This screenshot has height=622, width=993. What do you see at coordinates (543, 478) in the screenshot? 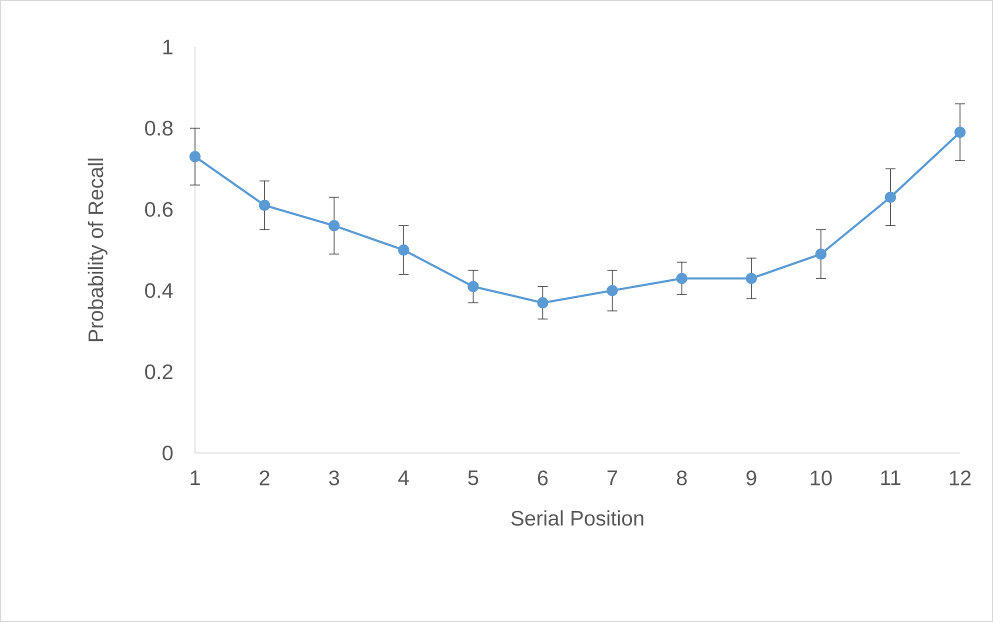
I see `x-tick-label: 6` at bounding box center [543, 478].